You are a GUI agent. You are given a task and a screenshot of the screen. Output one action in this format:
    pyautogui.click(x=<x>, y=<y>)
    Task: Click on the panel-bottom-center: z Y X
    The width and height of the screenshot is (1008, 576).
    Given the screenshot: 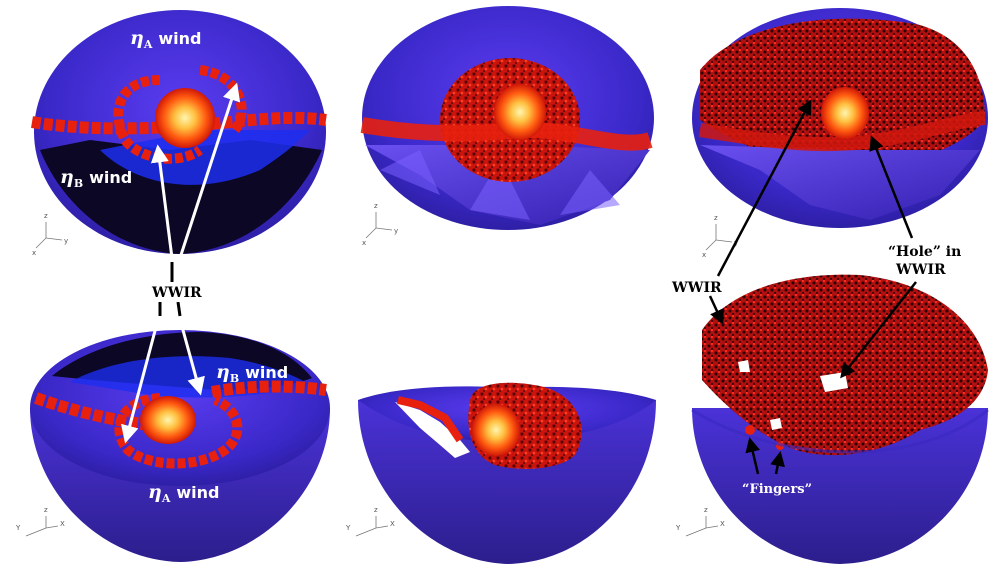 What is the action you would take?
    pyautogui.click(x=500, y=473)
    